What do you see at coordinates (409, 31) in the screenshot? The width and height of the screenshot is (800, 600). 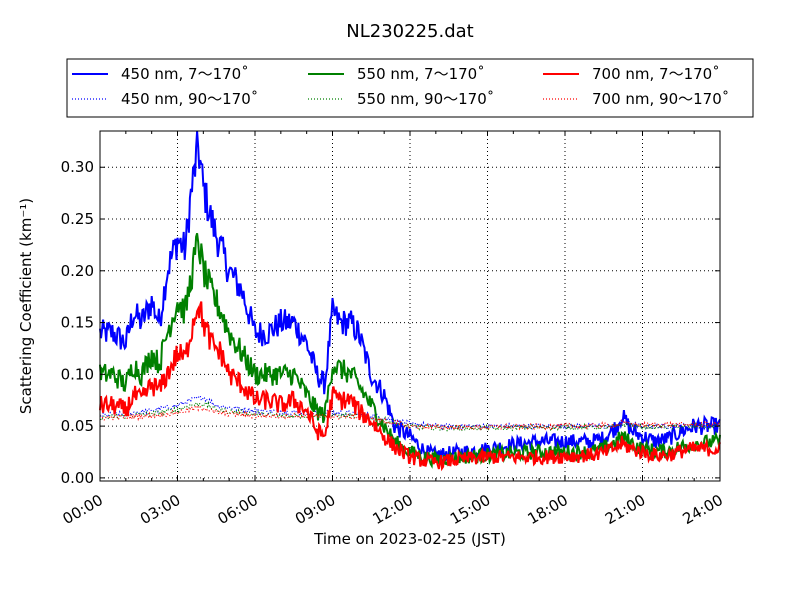 I see `chart-title: NL230225.dat` at bounding box center [409, 31].